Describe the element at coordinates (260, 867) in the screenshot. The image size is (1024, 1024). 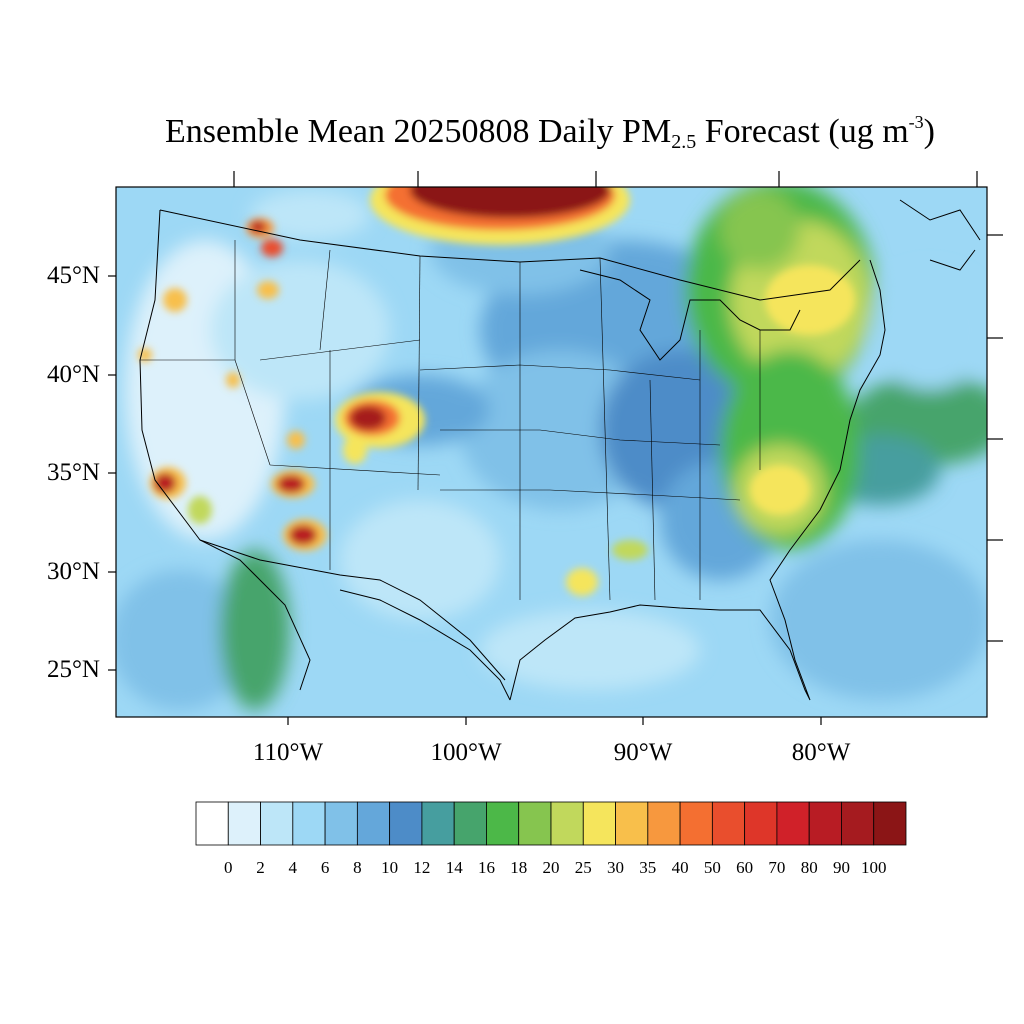
I see `colorbar-tick-label: 2` at that location.